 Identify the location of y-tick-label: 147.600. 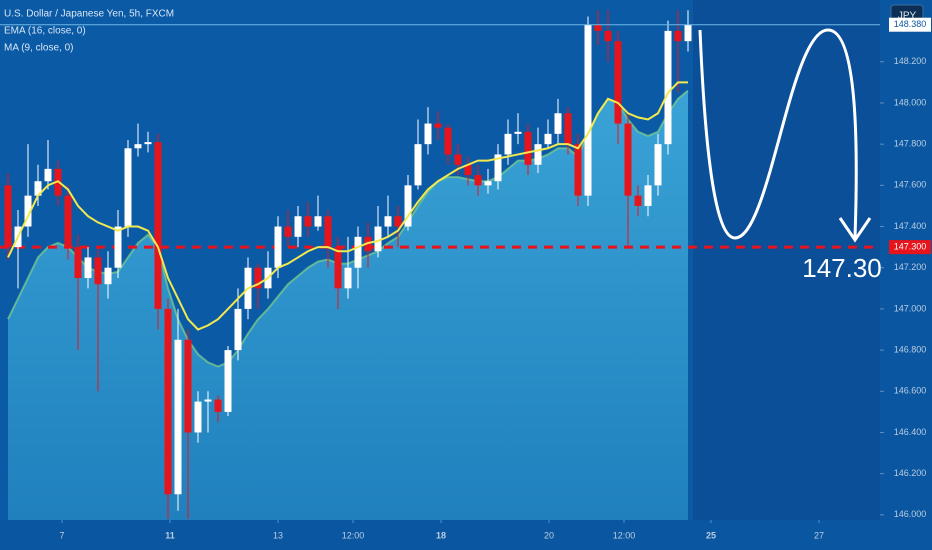
(910, 185).